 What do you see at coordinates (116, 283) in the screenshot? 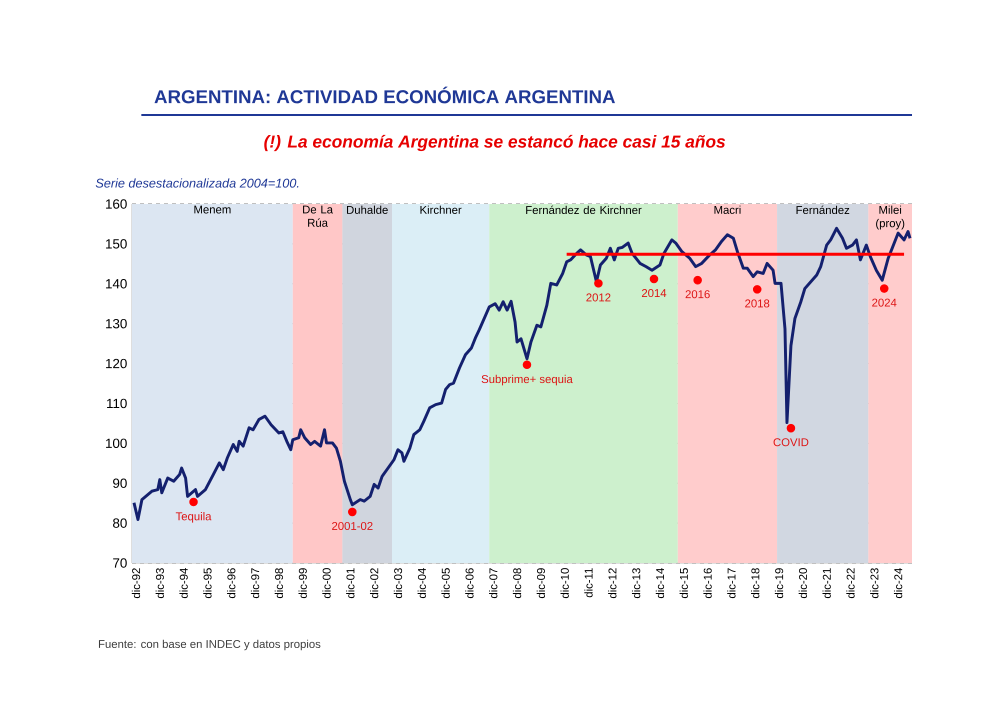
I see `y-tick-label: 140` at bounding box center [116, 283].